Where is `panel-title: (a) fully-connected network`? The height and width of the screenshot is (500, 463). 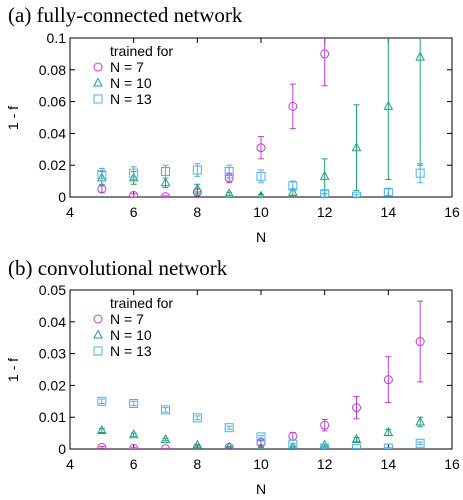 panel-title: (a) fully-connected network is located at coordinates (125, 15).